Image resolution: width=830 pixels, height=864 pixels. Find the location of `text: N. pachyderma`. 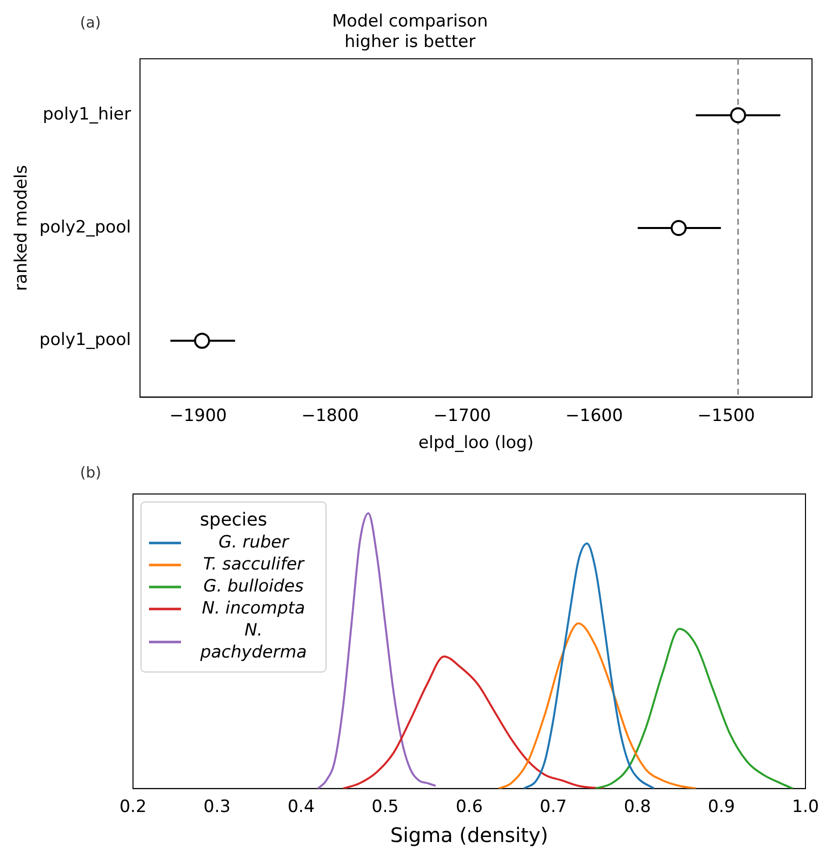

text: N. pachyderma is located at coordinates (253, 641).